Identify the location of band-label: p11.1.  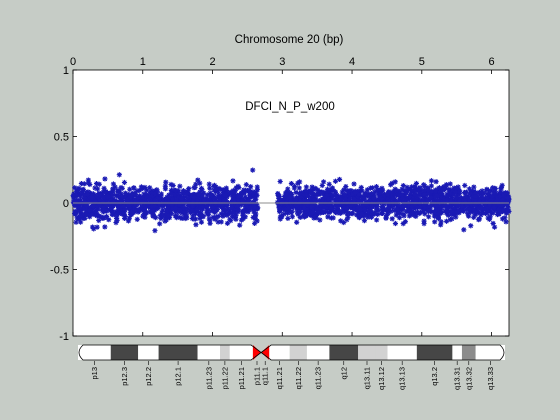
(256, 376).